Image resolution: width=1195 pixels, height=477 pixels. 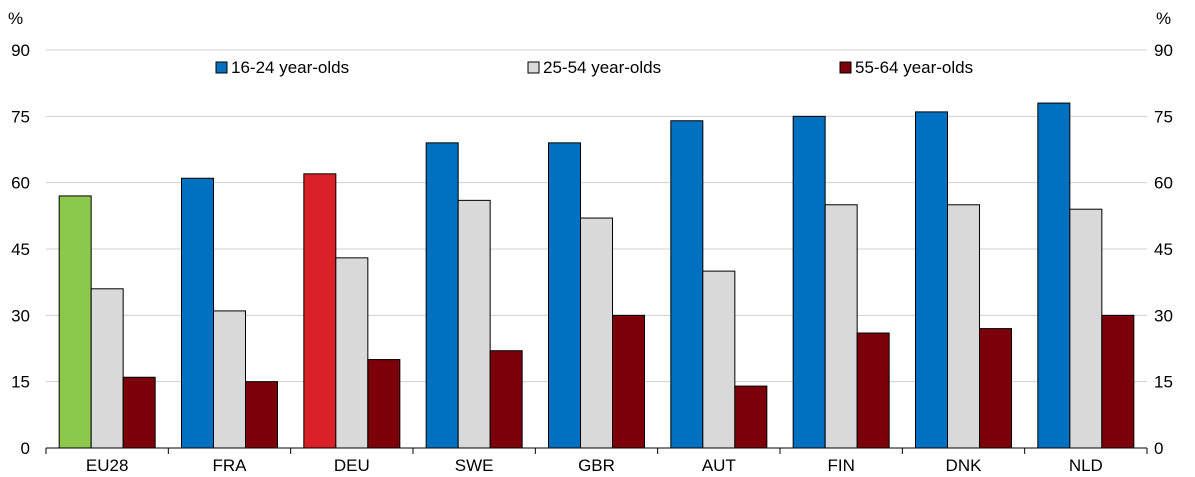 I want to click on y-tick-label-right: 60, so click(x=1163, y=183).